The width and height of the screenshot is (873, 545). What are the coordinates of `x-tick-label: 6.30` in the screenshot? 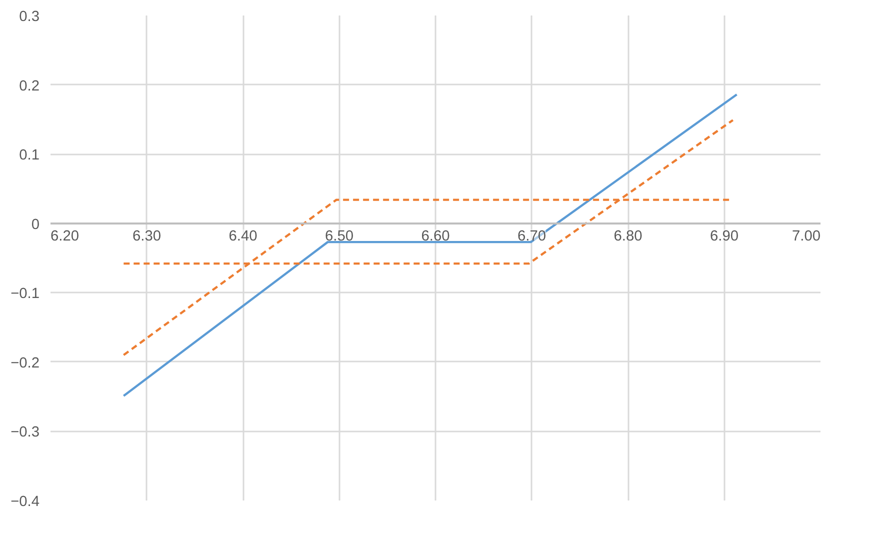 It's located at (147, 236).